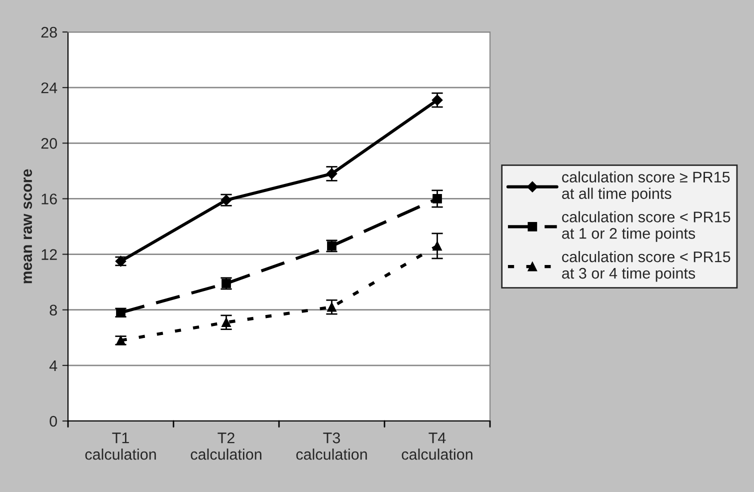 The height and width of the screenshot is (492, 754). What do you see at coordinates (53, 310) in the screenshot?
I see `y-tick-label: 8` at bounding box center [53, 310].